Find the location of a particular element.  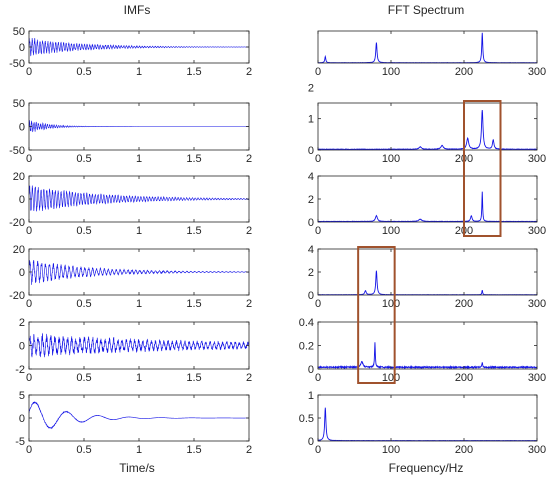

highlight-box is located at coordinates (376, 315).